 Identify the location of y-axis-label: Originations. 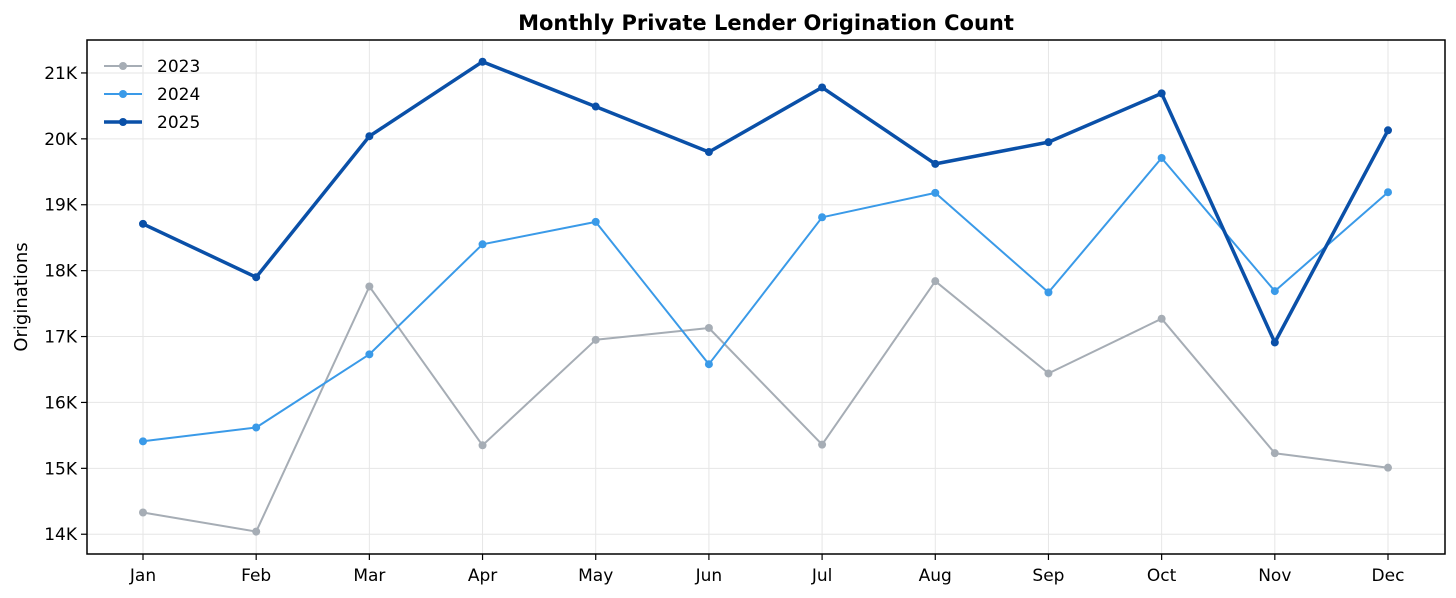
(21, 296).